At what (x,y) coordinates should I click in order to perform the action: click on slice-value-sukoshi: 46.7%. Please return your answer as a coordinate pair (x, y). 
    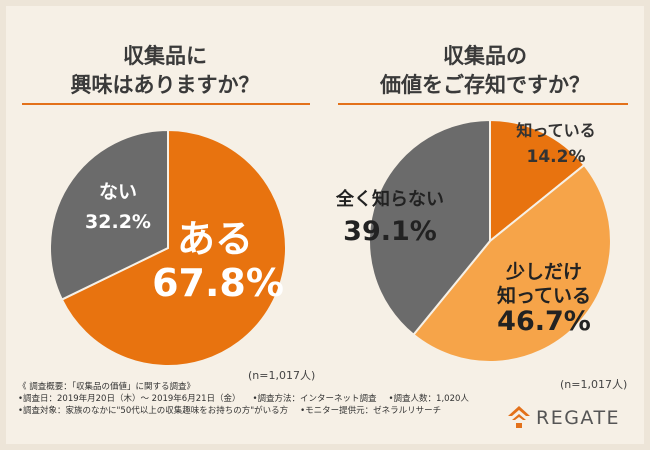
    Looking at the image, I should click on (544, 321).